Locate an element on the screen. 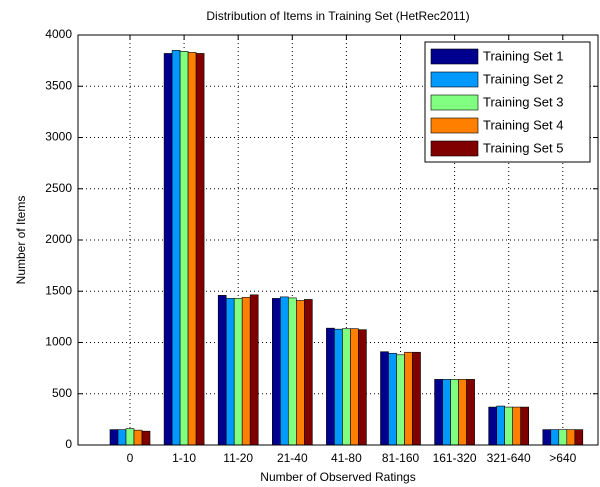 The width and height of the screenshot is (600, 487). x-tick-label: 161-320 is located at coordinates (455, 458).